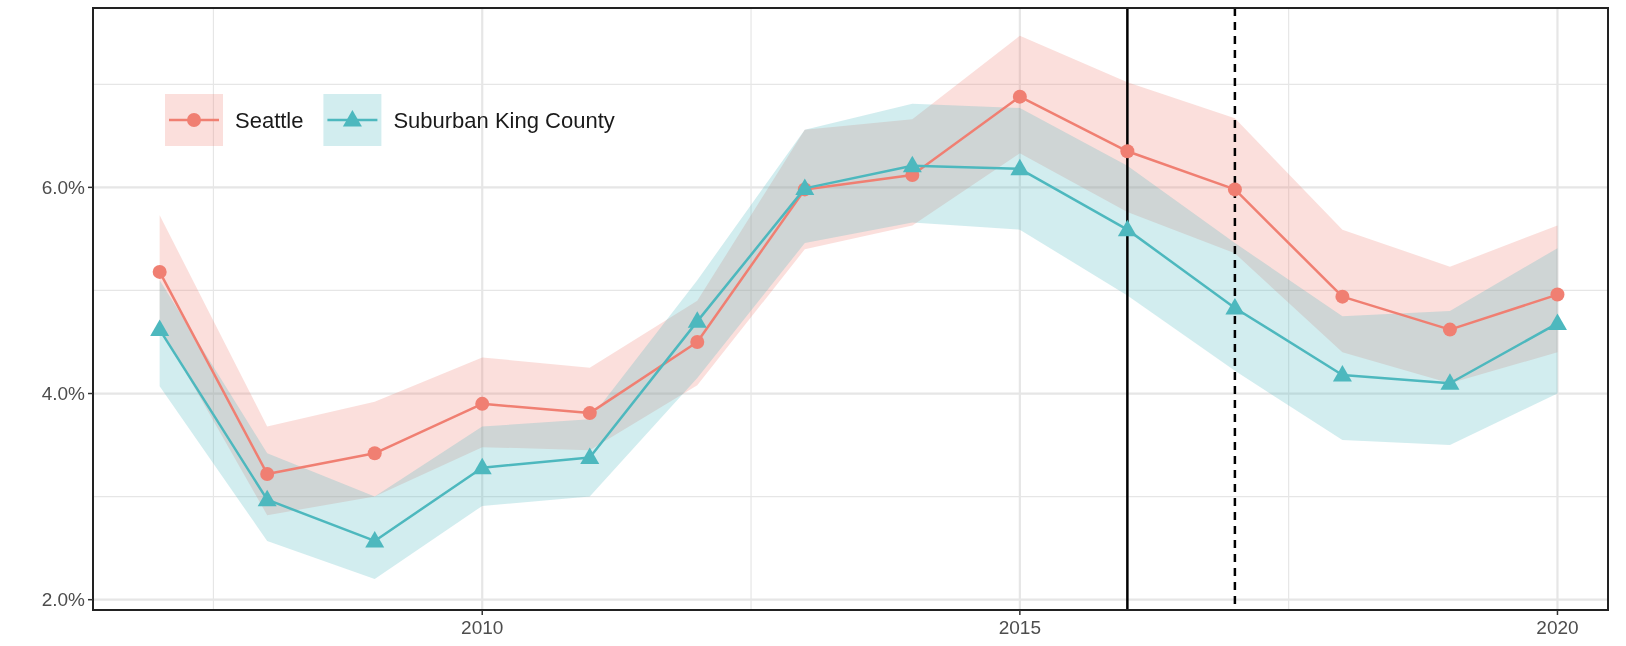  Describe the element at coordinates (63, 188) in the screenshot. I see `y-tick-label: 6.0%` at that location.